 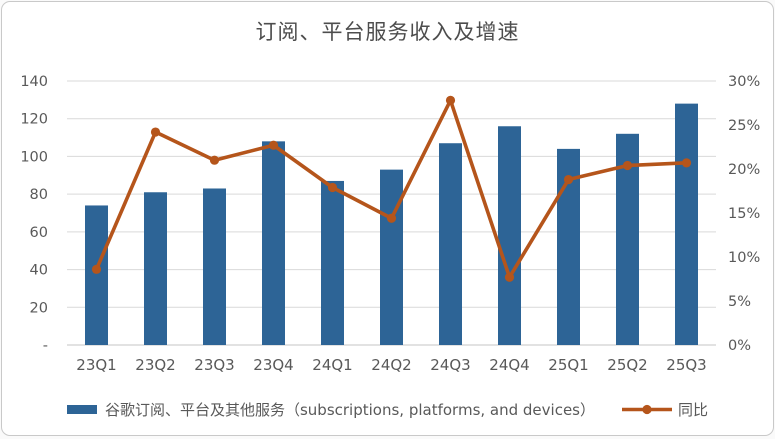 I want to click on bar-23Q3, so click(x=214, y=266).